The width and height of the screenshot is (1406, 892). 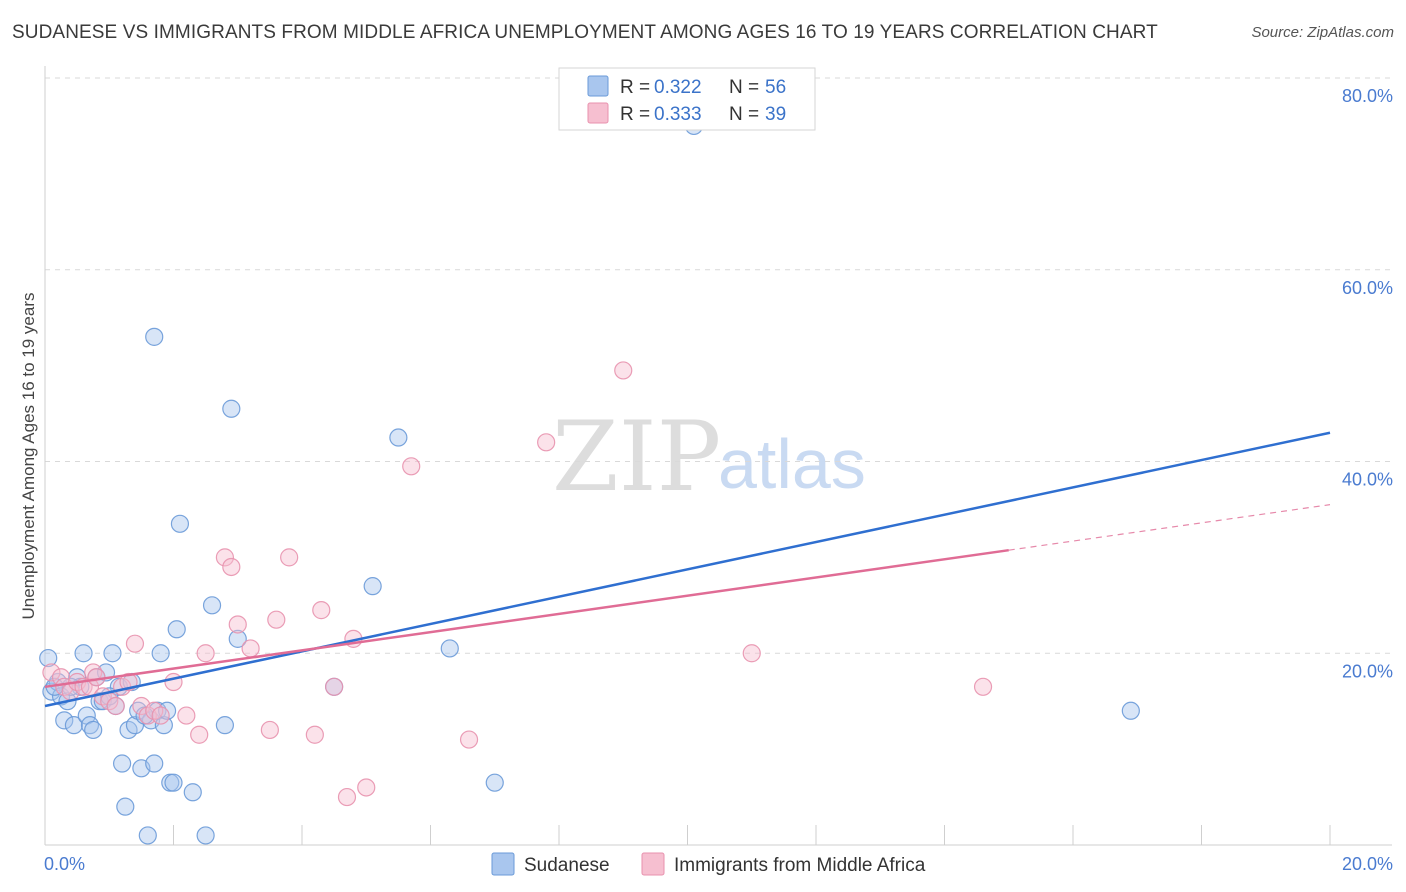 What do you see at coordinates (636, 457) in the screenshot?
I see `watermark-zip: ZIP` at bounding box center [636, 457].